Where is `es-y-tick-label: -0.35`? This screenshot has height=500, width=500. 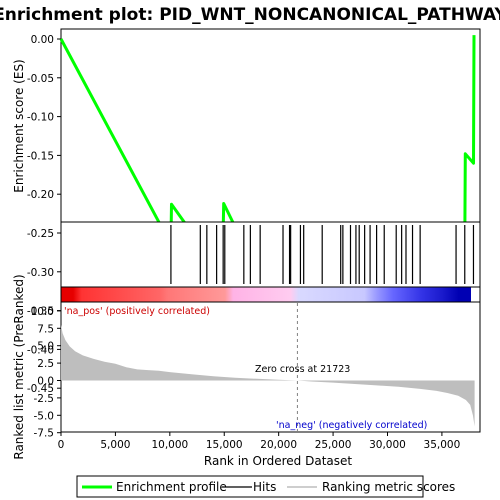
es-y-tick-label: -0.35 is located at coordinates (40, 312).